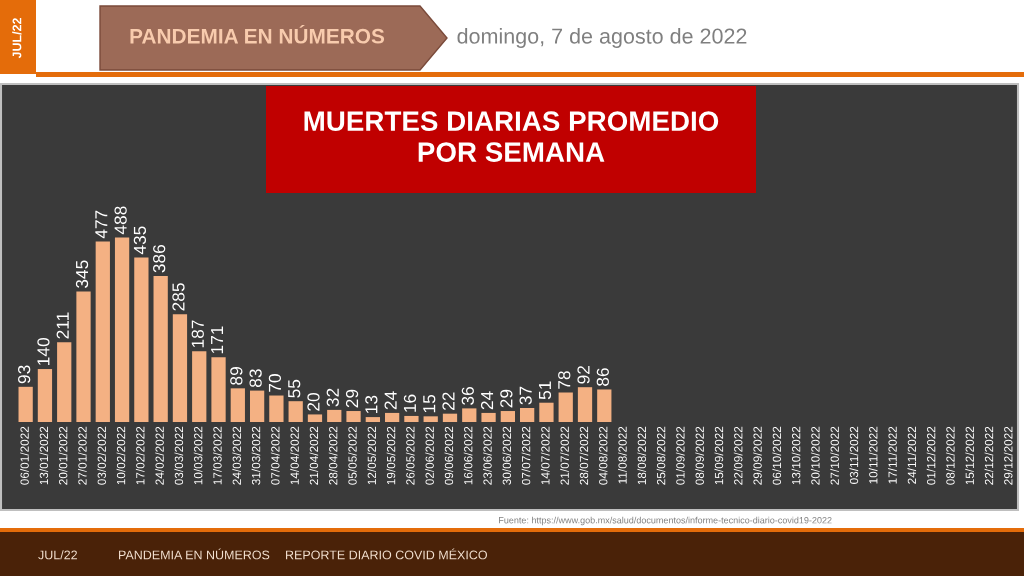 The width and height of the screenshot is (1024, 576). I want to click on data-label: 488, so click(120, 220).